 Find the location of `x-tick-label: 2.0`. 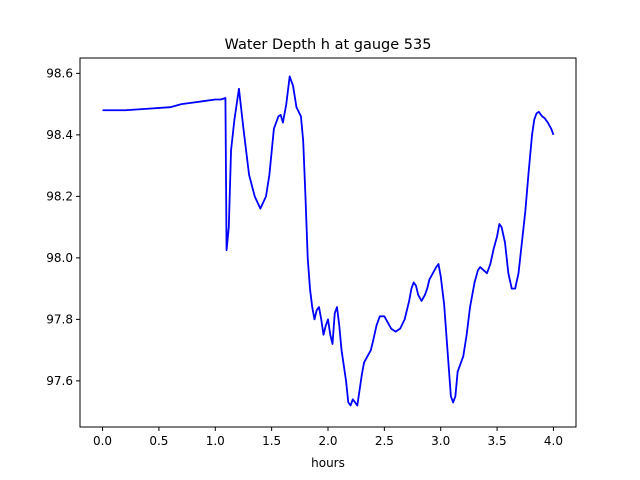

x-tick-label: 2.0 is located at coordinates (327, 441).